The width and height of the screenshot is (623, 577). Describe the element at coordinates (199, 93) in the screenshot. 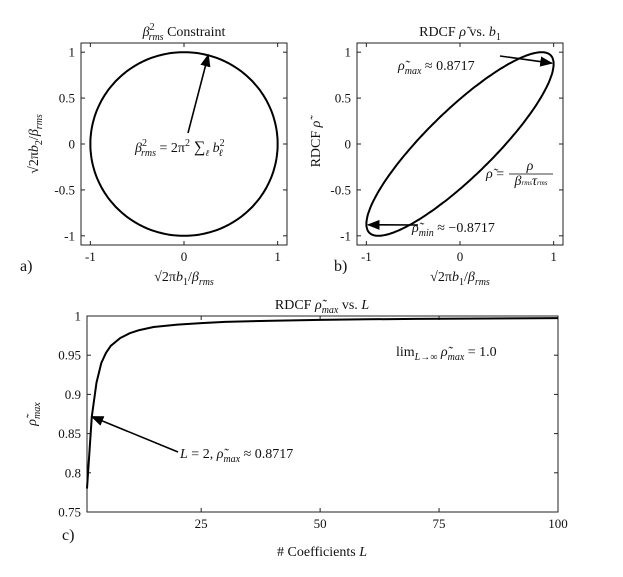

I see `panel-a-annotation-arrow` at that location.